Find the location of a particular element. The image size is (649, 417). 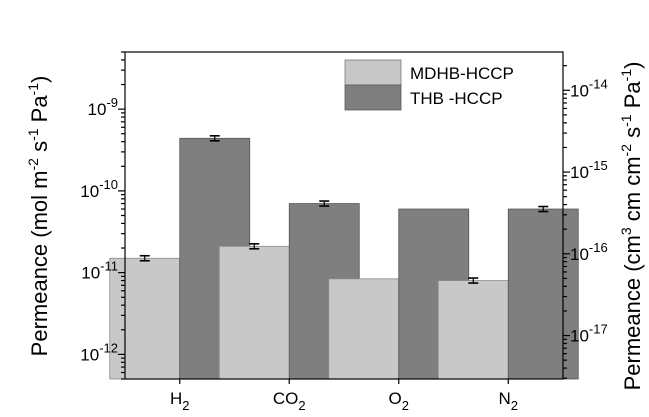

right-tick-label: 10-17 is located at coordinates (589, 334).